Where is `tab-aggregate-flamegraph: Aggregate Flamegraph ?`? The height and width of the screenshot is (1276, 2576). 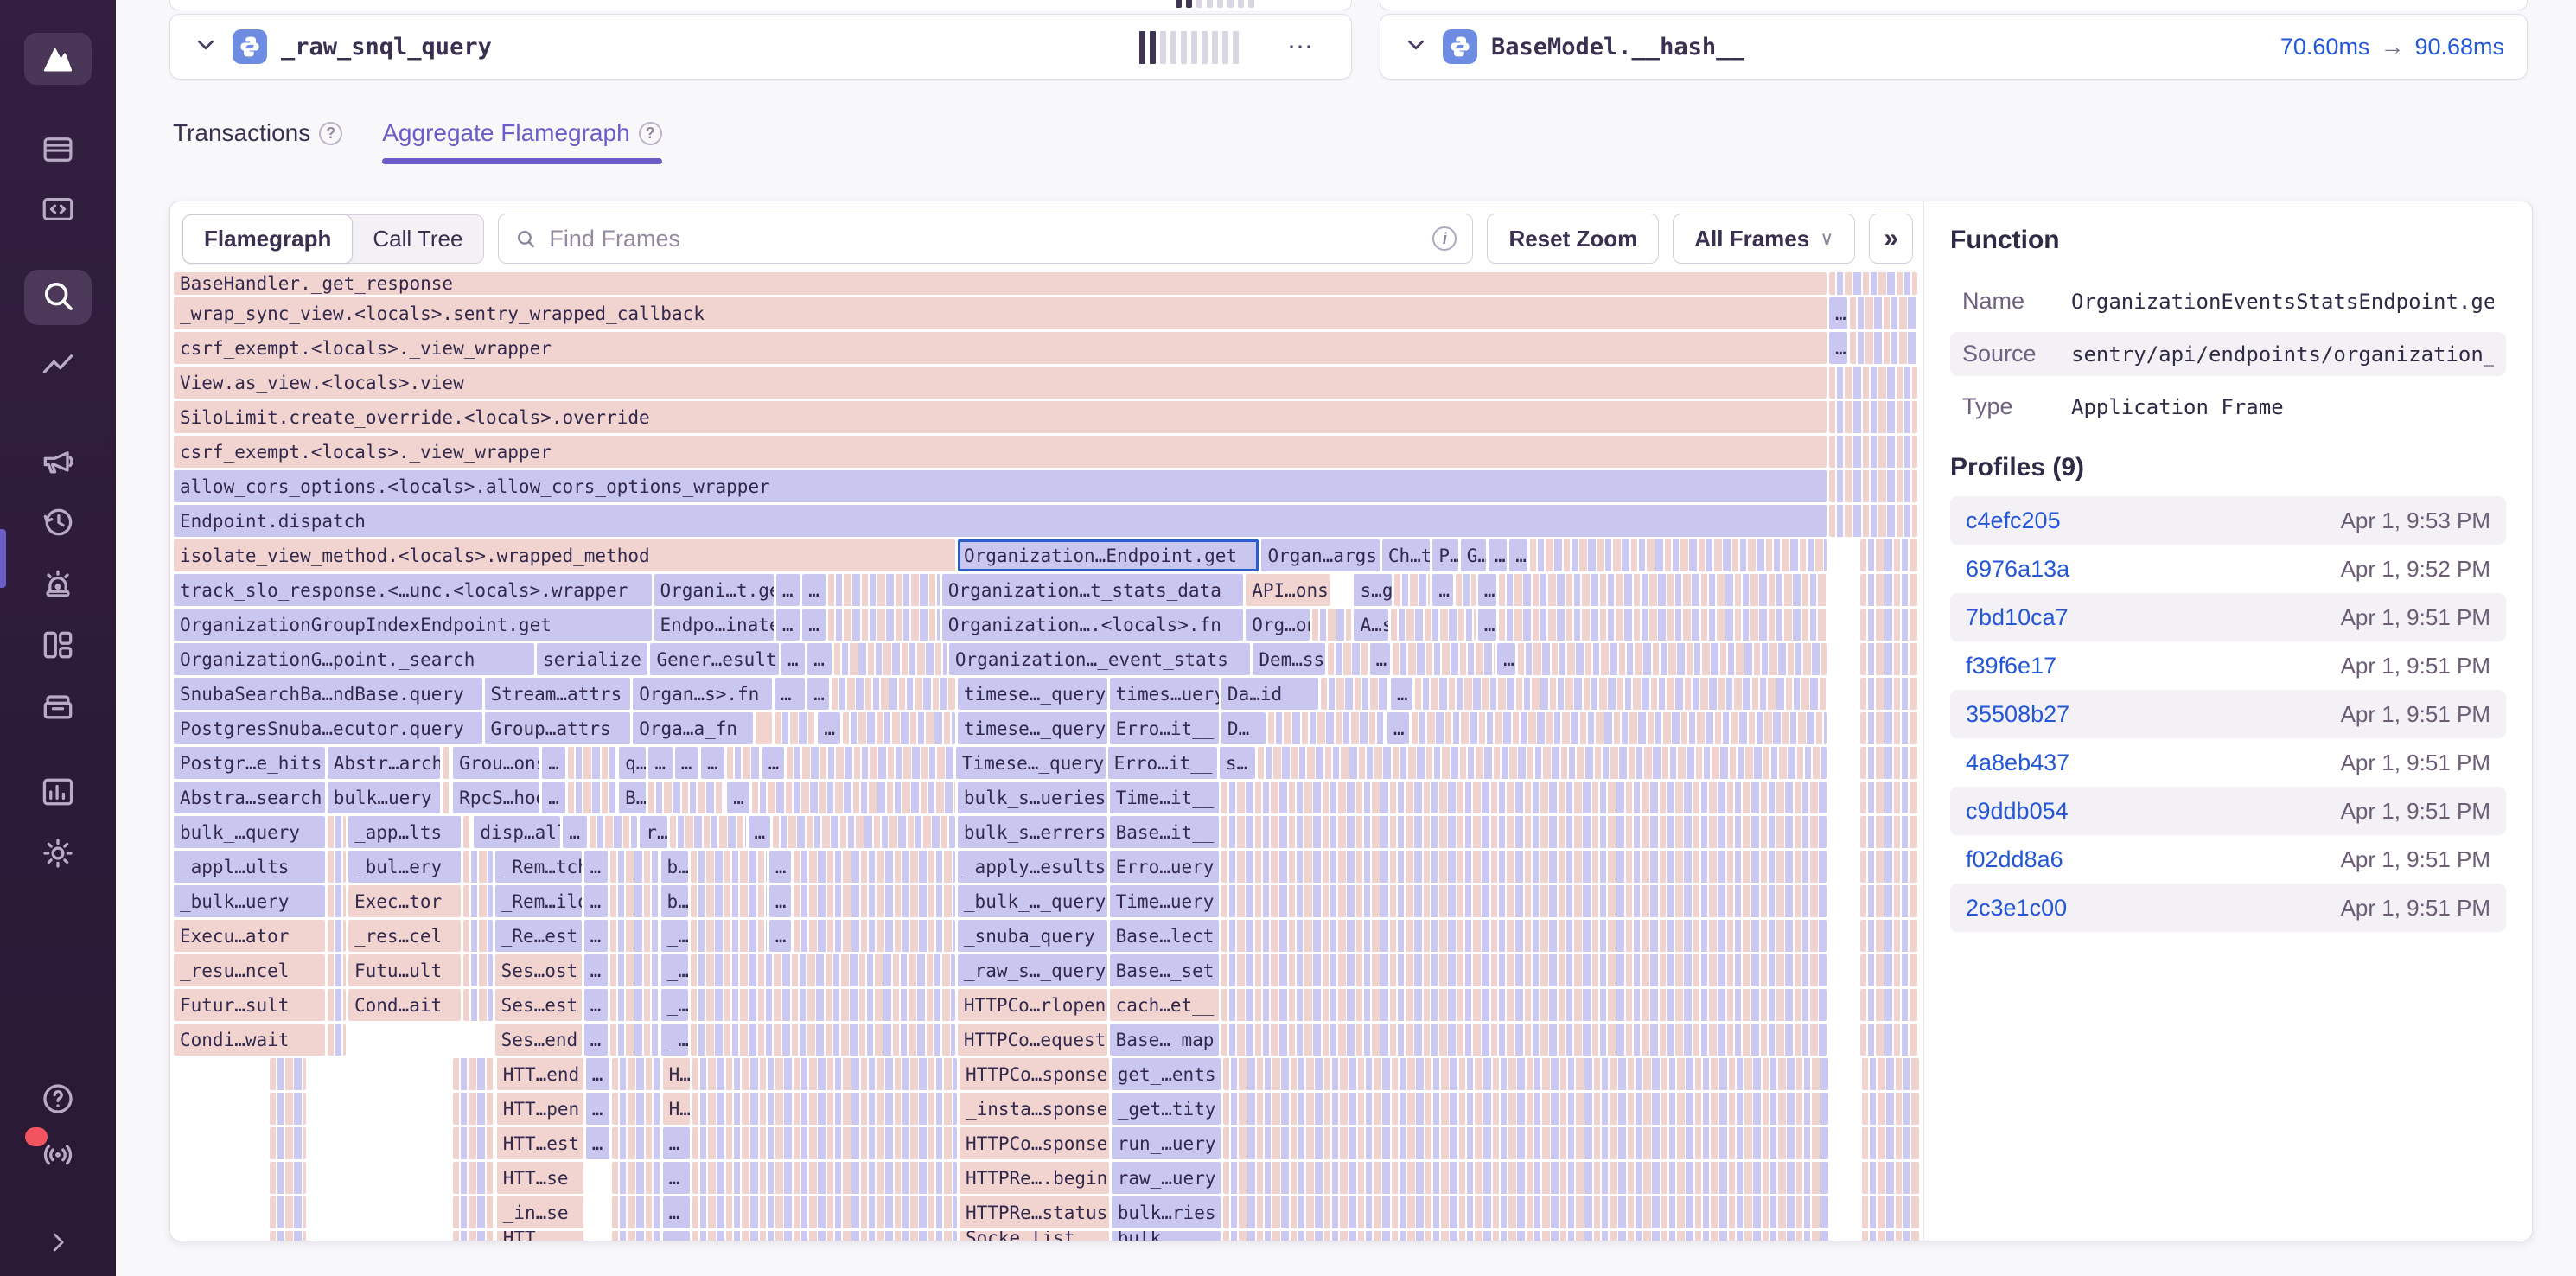
tab-aggregate-flamegraph: Aggregate Flamegraph ? is located at coordinates (522, 141).